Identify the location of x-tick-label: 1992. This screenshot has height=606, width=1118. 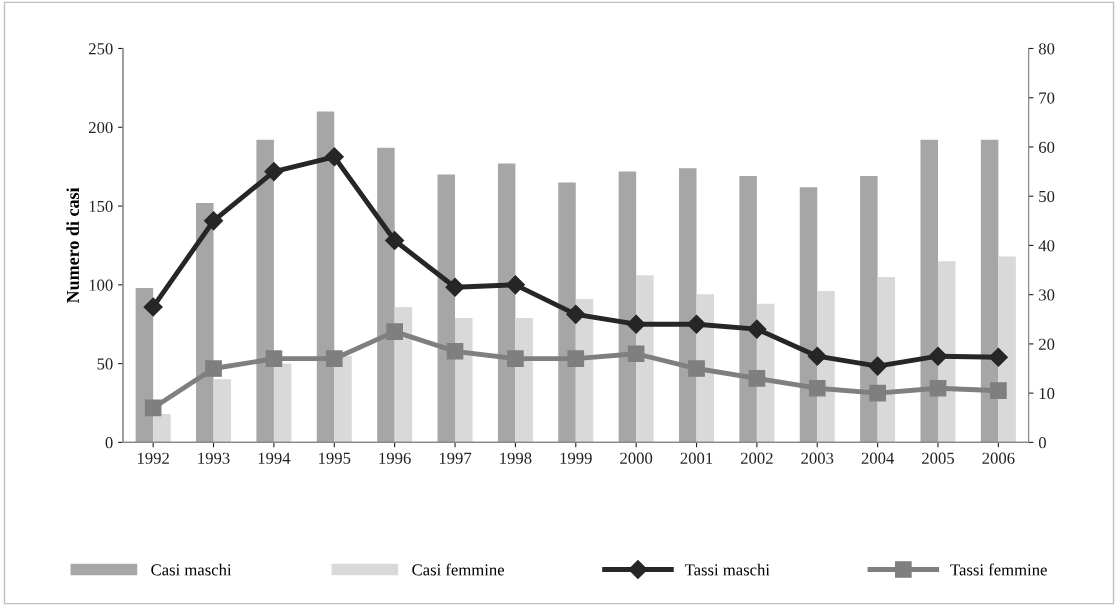
(153, 458).